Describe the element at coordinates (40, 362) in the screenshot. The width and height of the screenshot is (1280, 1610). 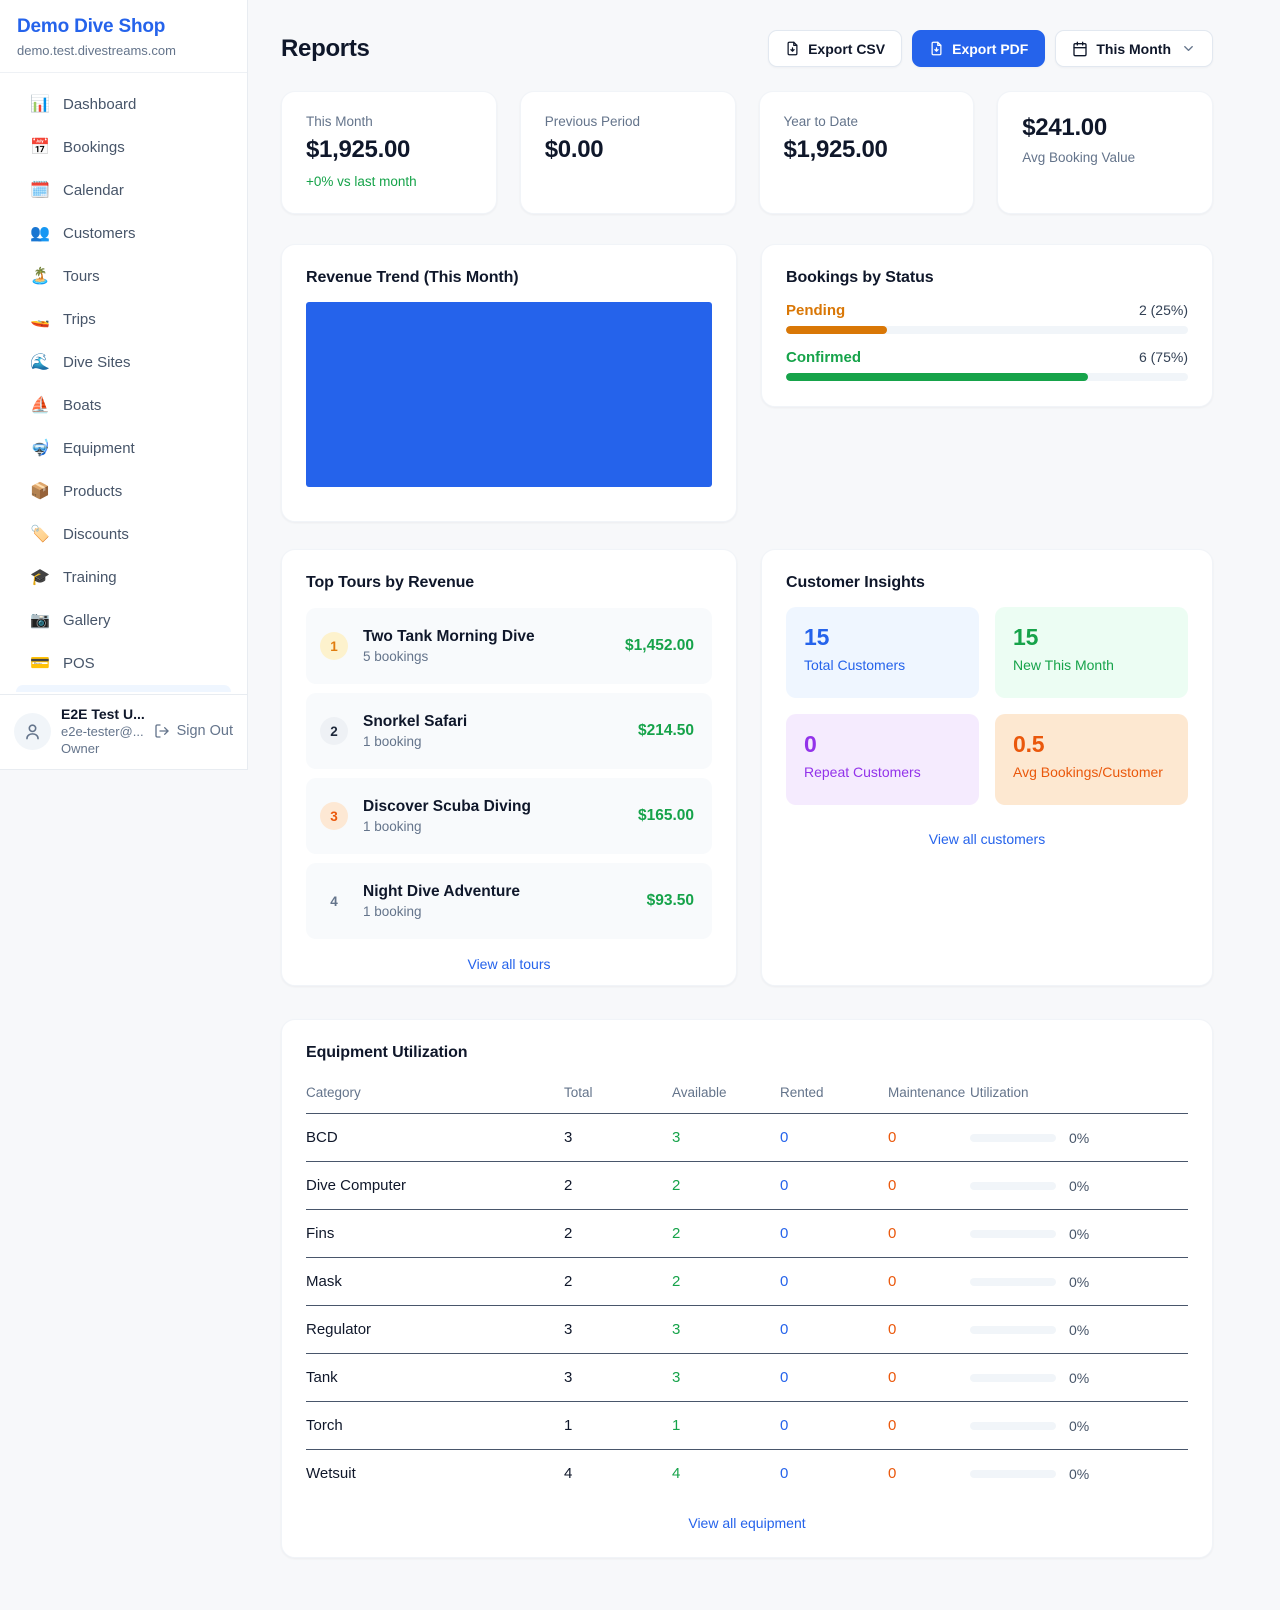
I see `wave-icon: 🌊` at that location.